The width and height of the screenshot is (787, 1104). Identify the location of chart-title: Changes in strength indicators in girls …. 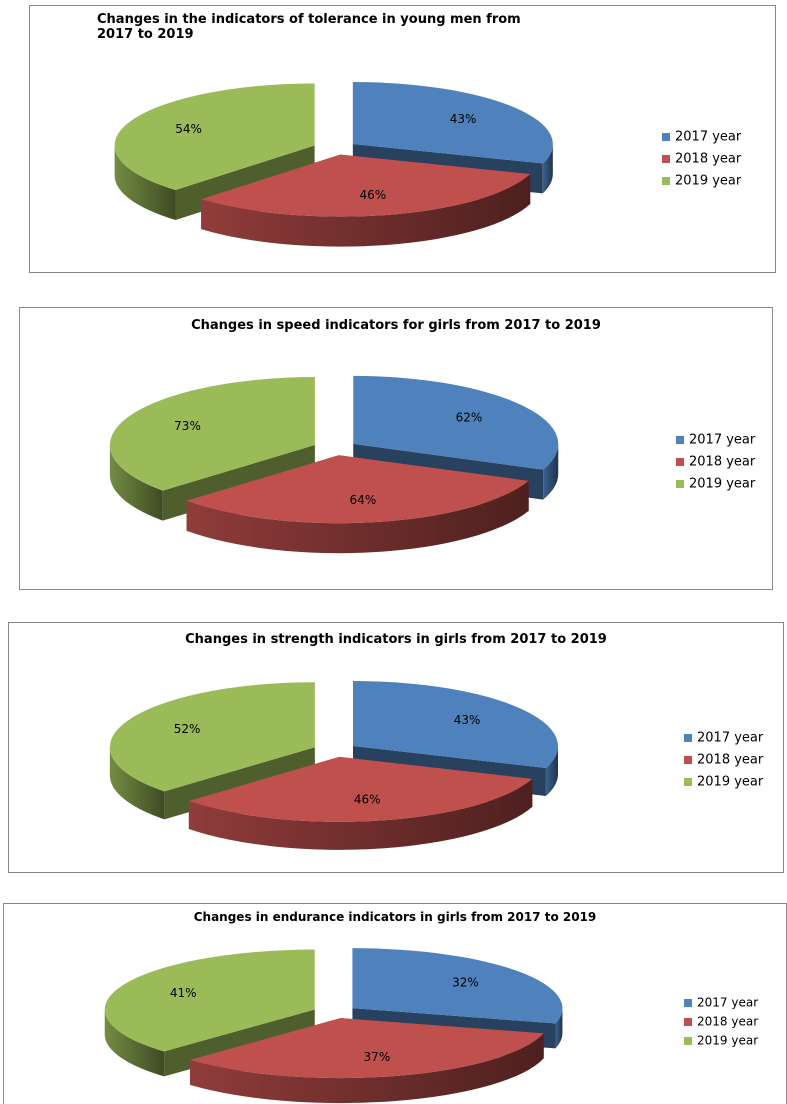
(396, 639).